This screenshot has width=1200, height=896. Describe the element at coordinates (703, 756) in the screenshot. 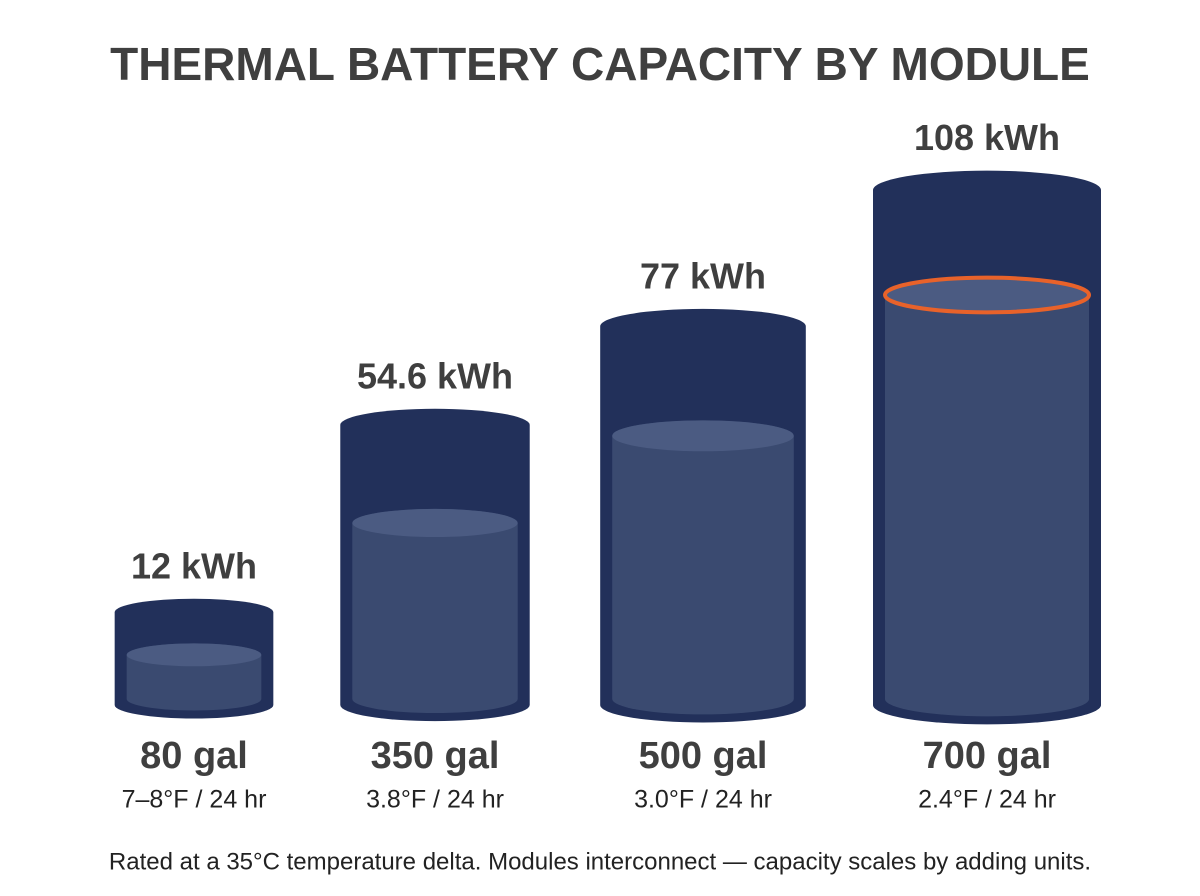

I see `category-label: 500 gal` at that location.